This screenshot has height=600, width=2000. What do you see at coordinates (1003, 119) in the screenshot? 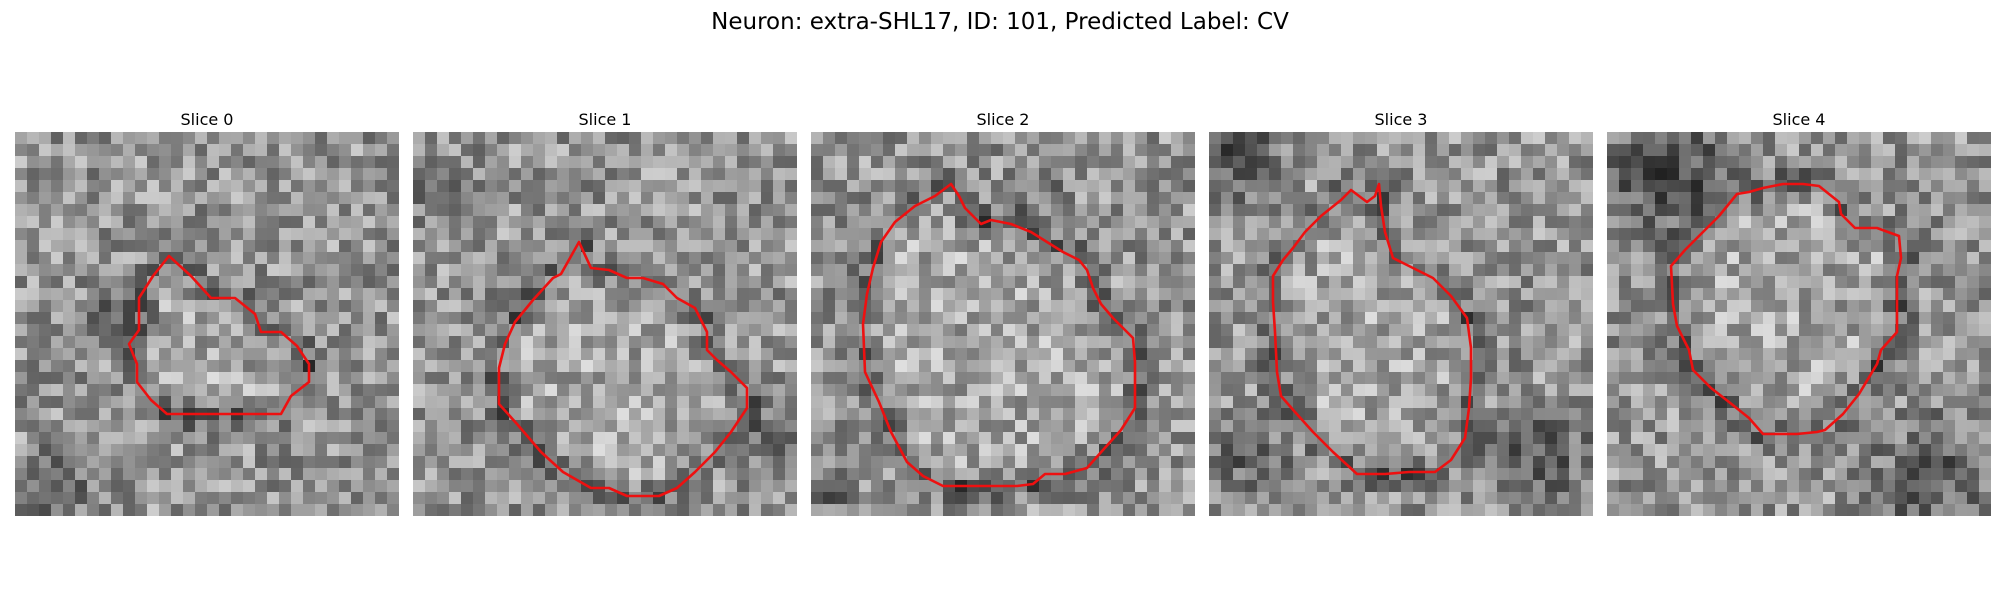
I see `slice-title-2: Slice 2` at bounding box center [1003, 119].